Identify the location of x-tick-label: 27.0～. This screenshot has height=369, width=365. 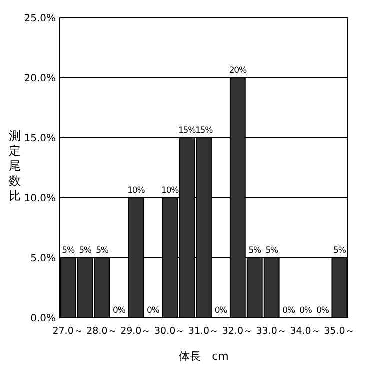
(68, 331).